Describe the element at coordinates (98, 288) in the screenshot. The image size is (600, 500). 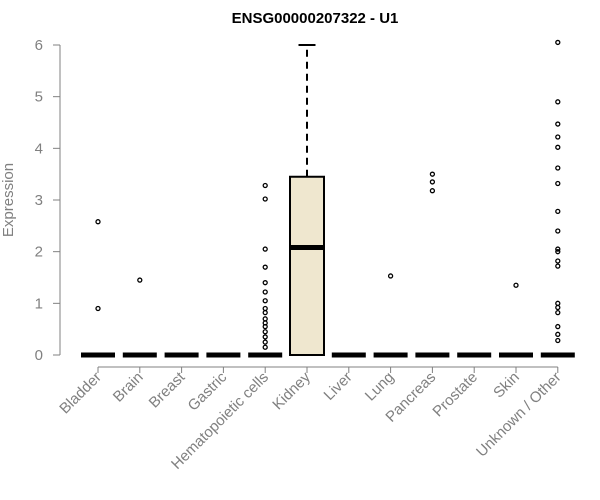
I see `box-bladder` at that location.